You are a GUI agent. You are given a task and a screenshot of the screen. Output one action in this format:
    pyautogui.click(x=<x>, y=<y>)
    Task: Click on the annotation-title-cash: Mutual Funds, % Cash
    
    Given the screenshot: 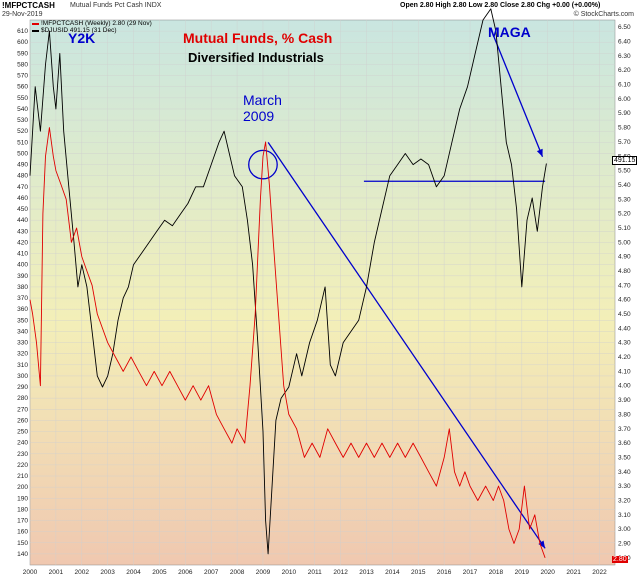 What is the action you would take?
    pyautogui.click(x=258, y=38)
    